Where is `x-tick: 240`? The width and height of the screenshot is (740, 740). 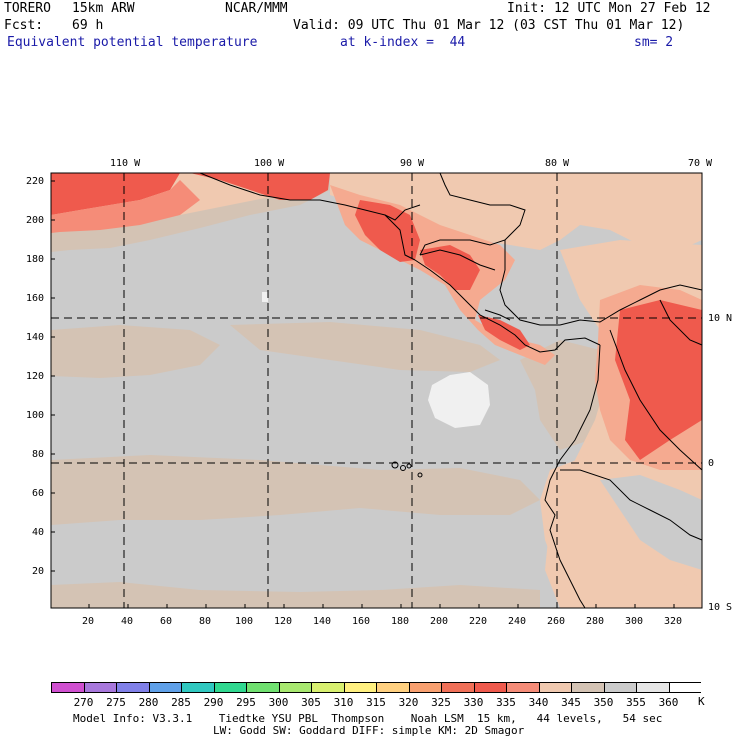 x-tick: 240 is located at coordinates (517, 621).